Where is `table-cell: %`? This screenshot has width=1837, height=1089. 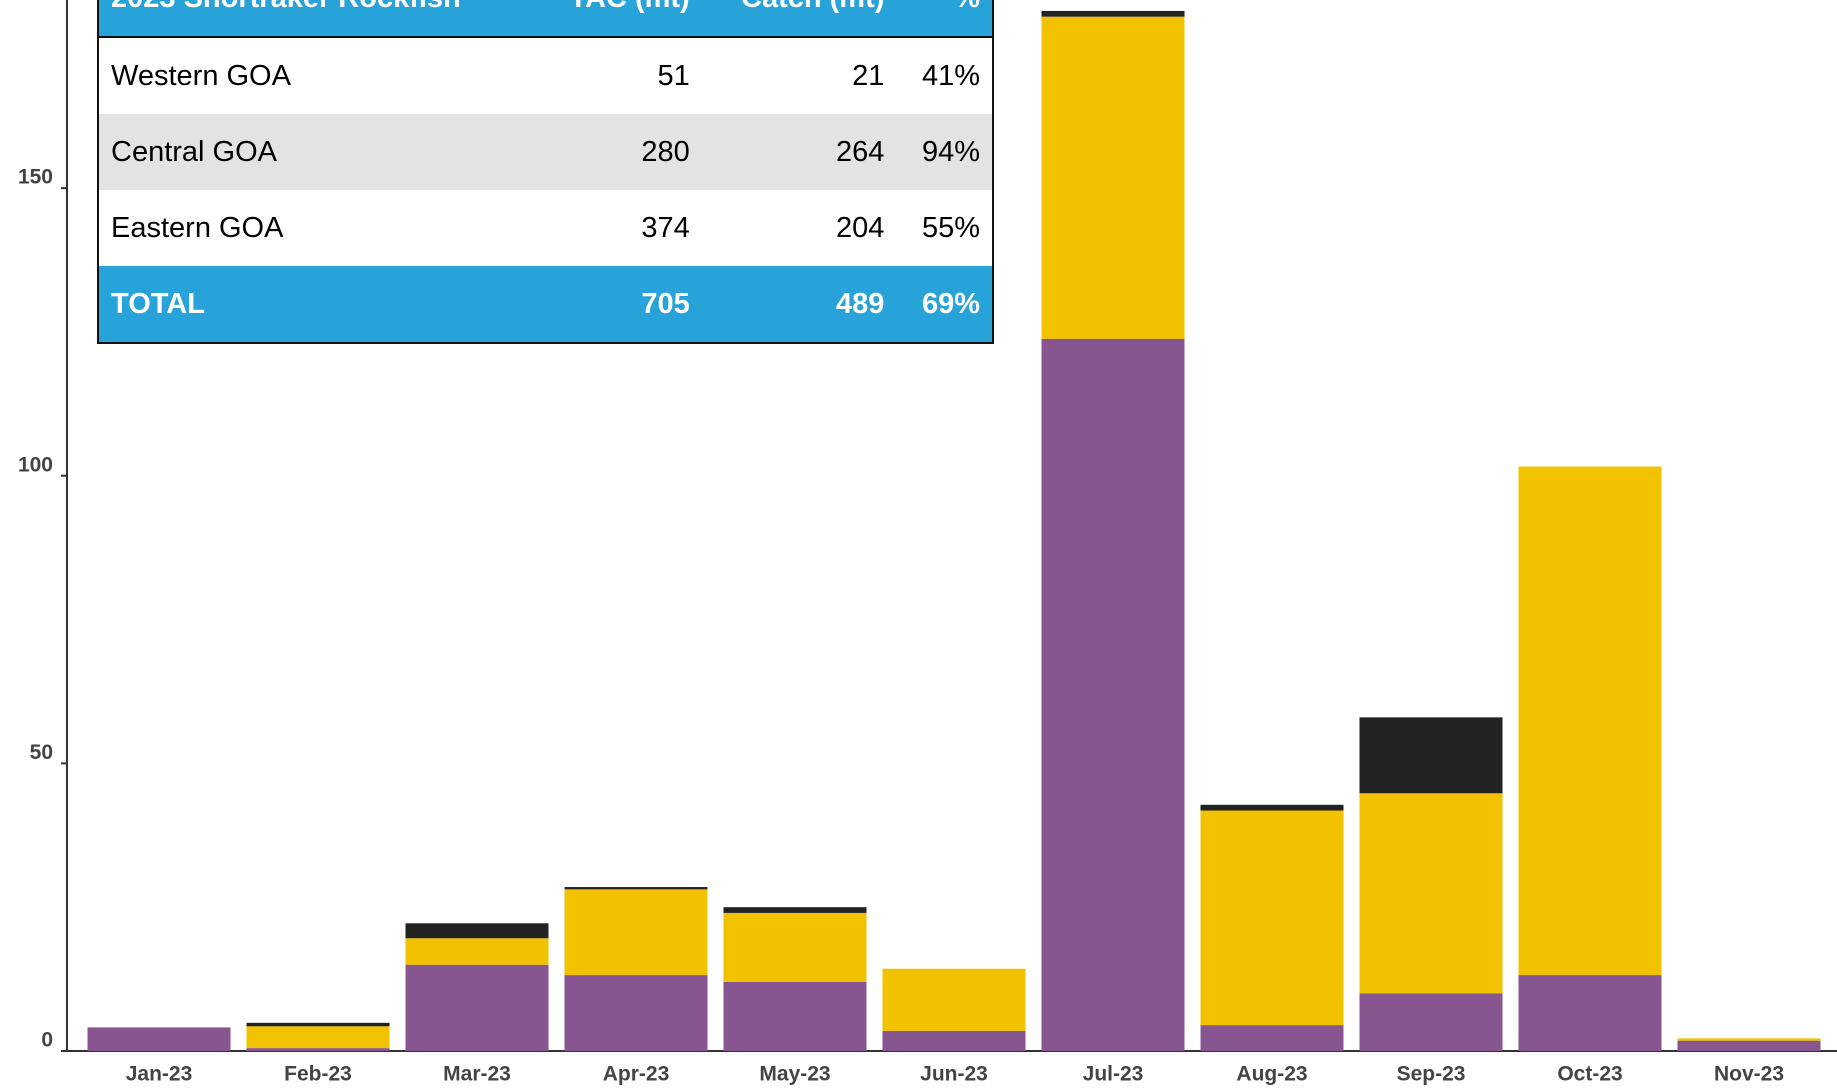
table-cell: % is located at coordinates (944, 19).